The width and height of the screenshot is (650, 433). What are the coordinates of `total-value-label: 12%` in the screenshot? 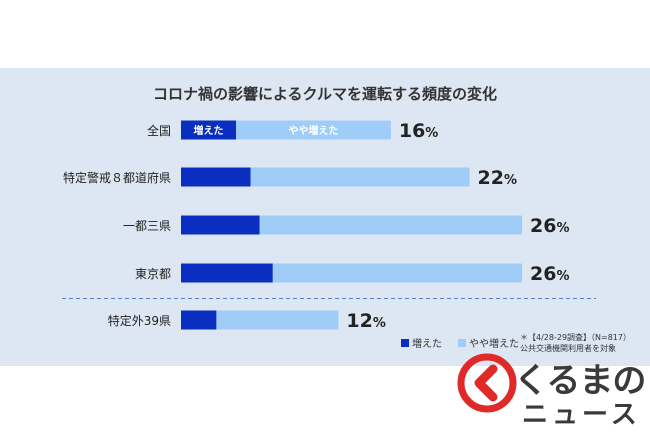 It's located at (365, 321).